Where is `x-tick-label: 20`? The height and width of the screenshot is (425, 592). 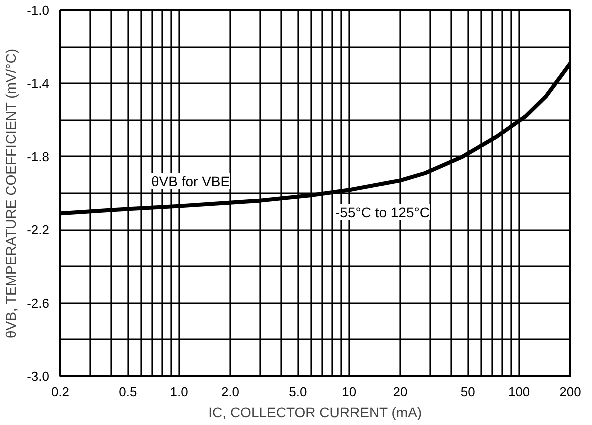
x-tick-label: 20 is located at coordinates (400, 392).